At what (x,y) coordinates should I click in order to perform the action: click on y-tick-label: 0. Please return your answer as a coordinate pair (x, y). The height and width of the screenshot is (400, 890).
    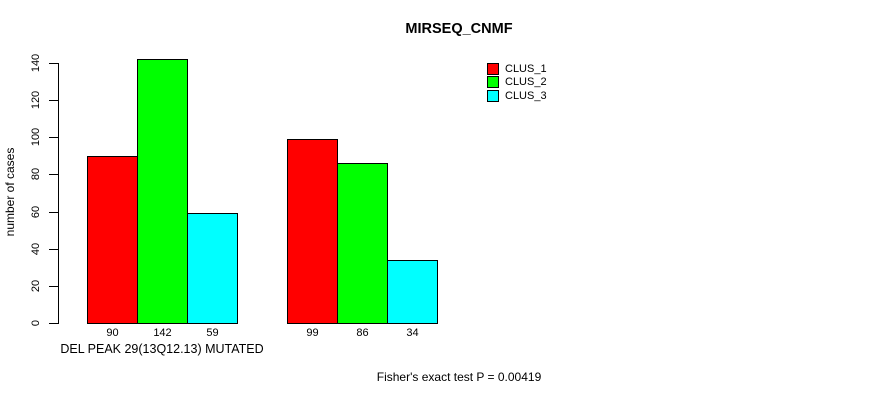
    Looking at the image, I should click on (36, 323).